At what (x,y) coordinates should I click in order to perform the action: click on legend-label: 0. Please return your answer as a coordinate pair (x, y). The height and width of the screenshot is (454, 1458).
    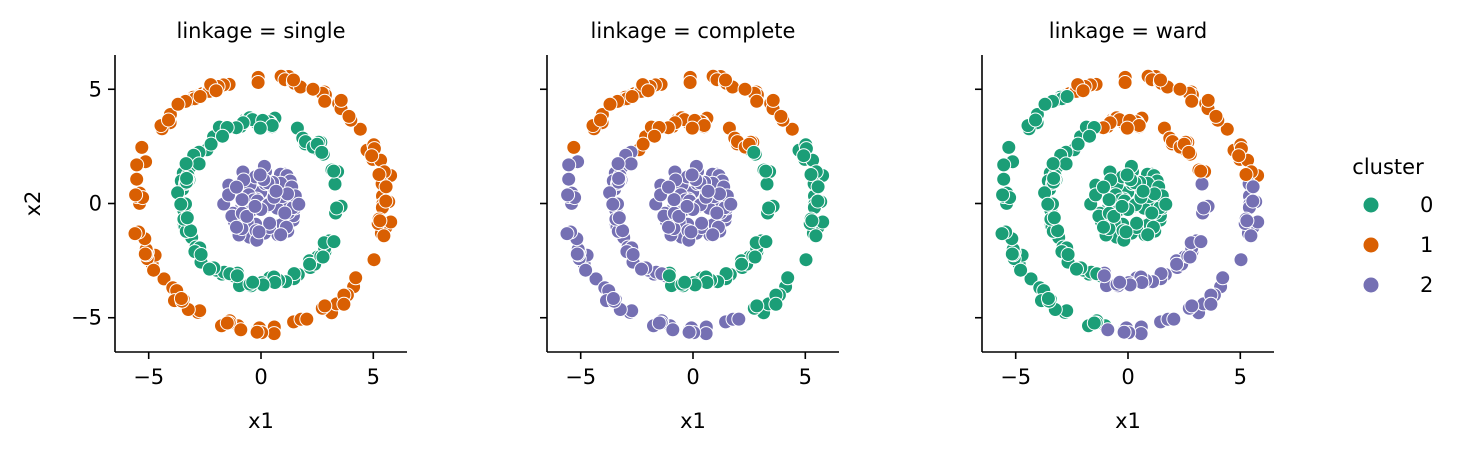
    Looking at the image, I should click on (1426, 205).